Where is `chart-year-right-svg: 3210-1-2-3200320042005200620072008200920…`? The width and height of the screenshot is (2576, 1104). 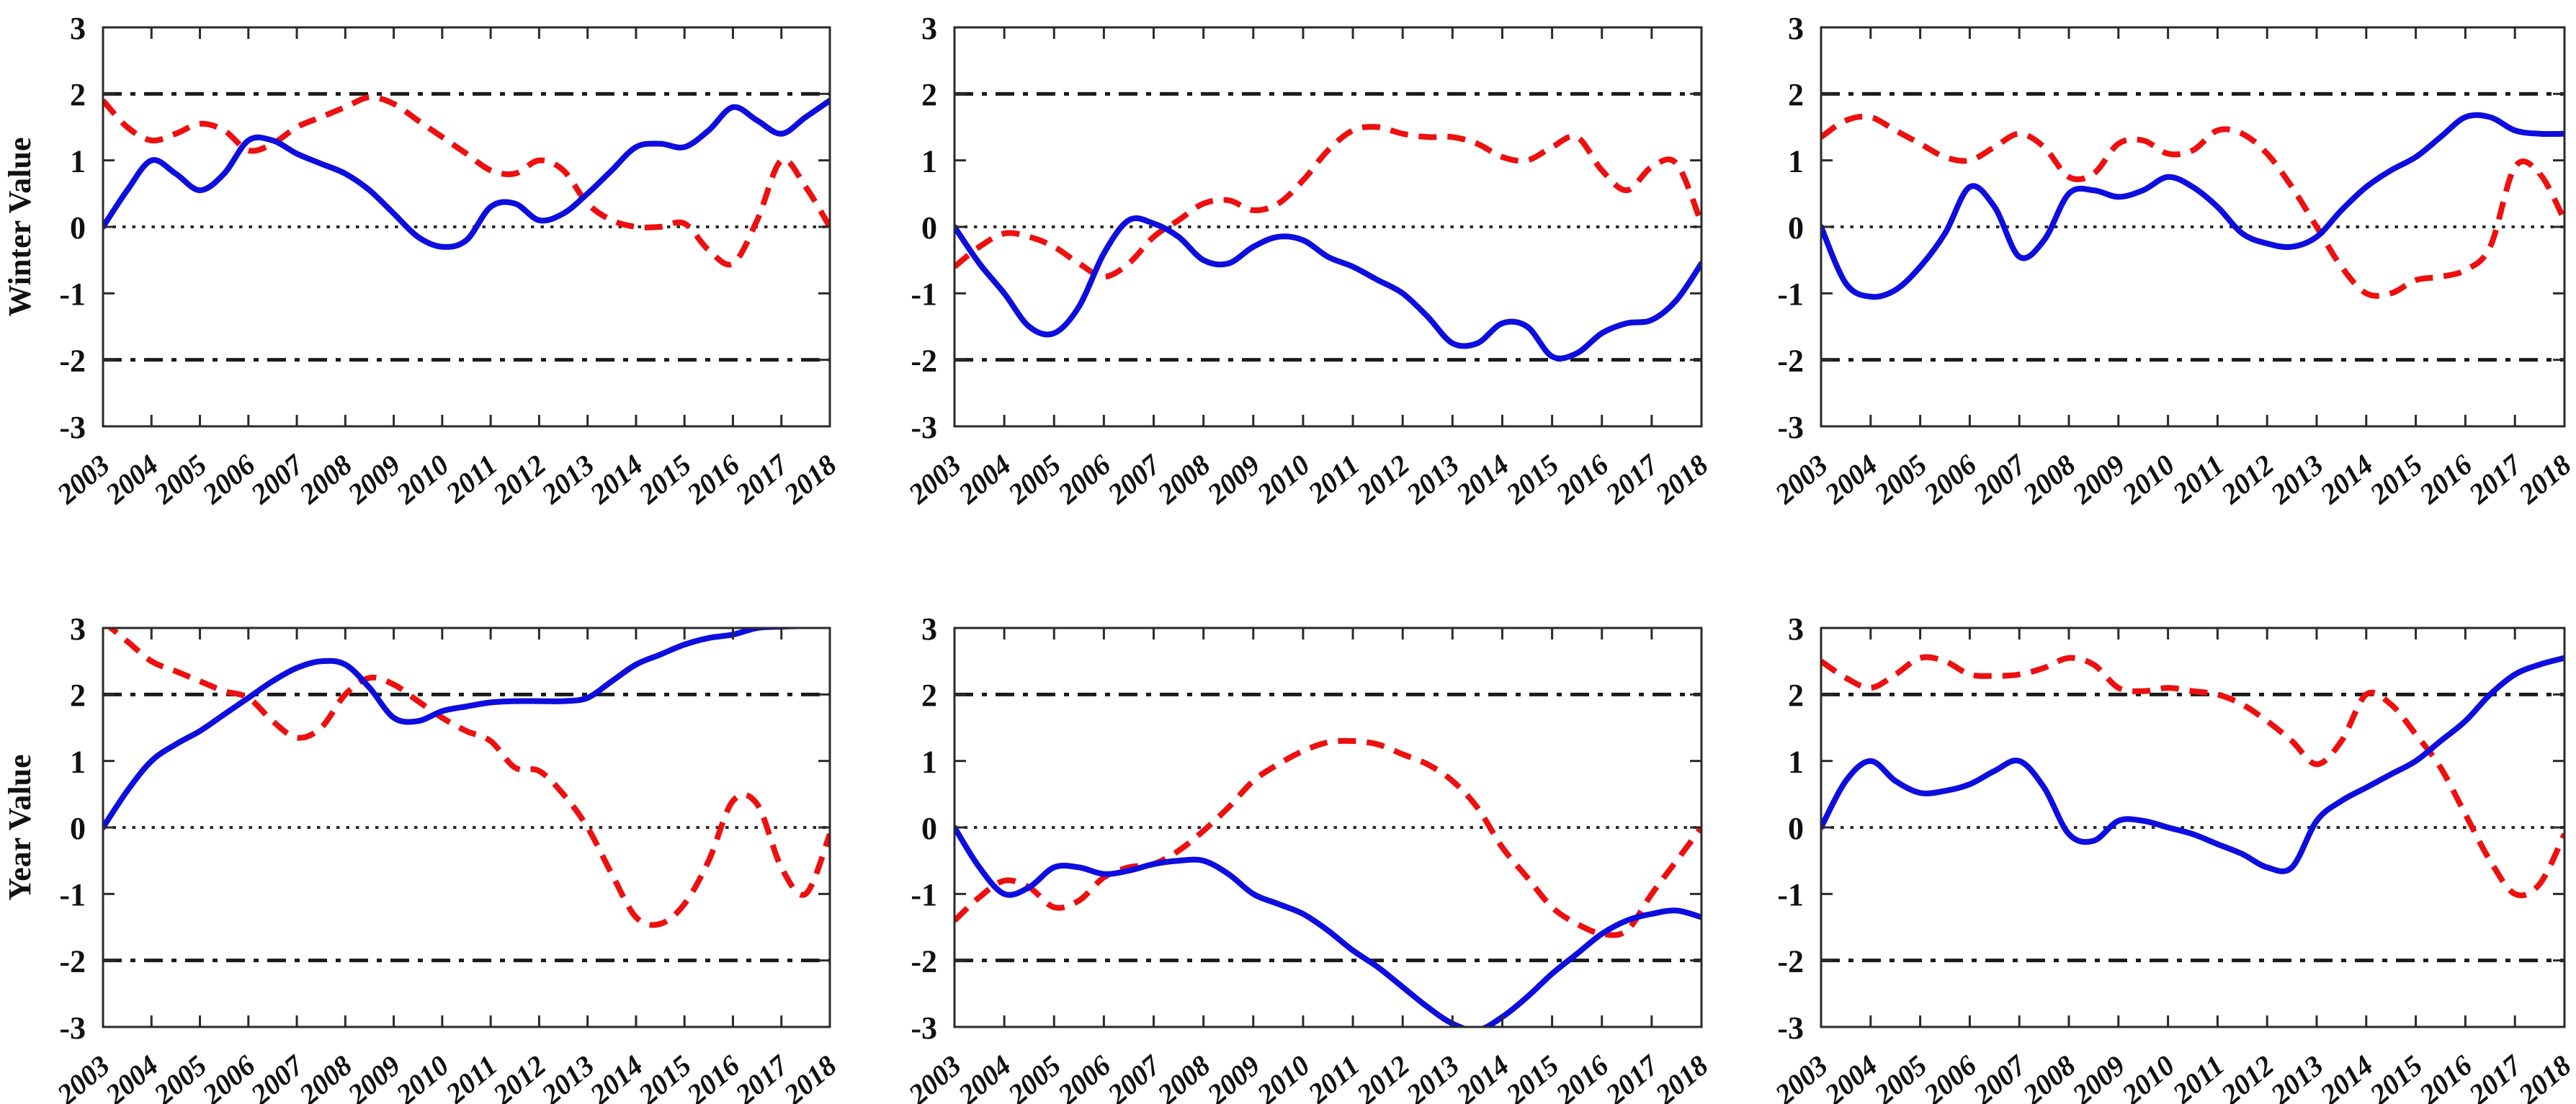 chart-year-right-svg: 3210-1-2-3200320042005200620072008200920… is located at coordinates (2172, 857).